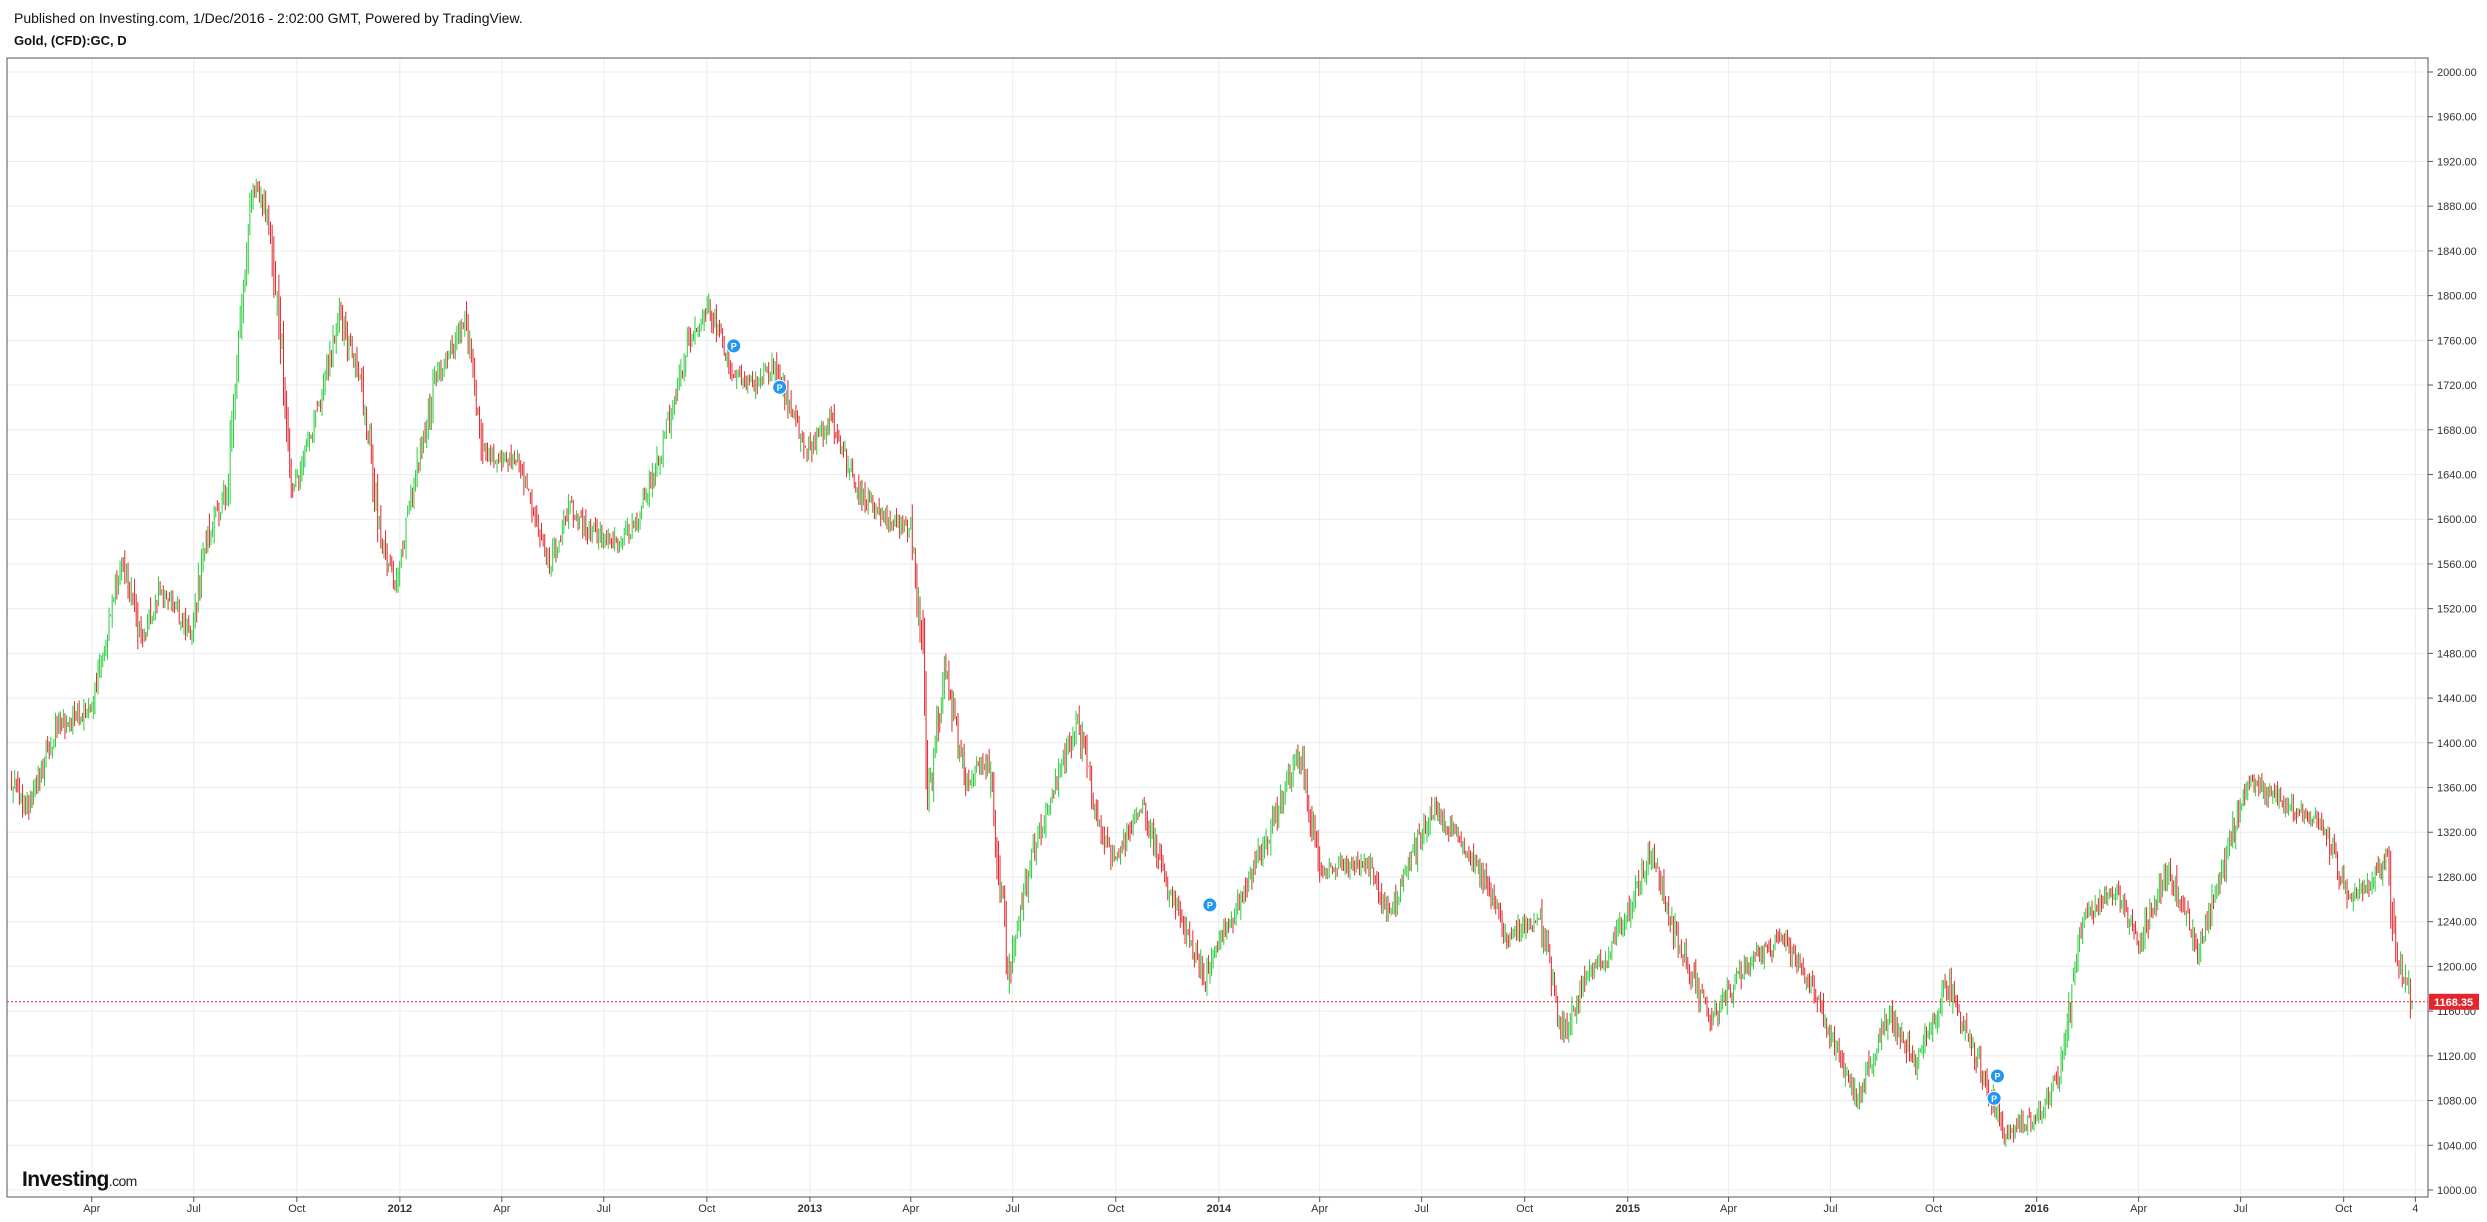 Image resolution: width=2487 pixels, height=1222 pixels. I want to click on y-tick-label: 1000.00, so click(2457, 1191).